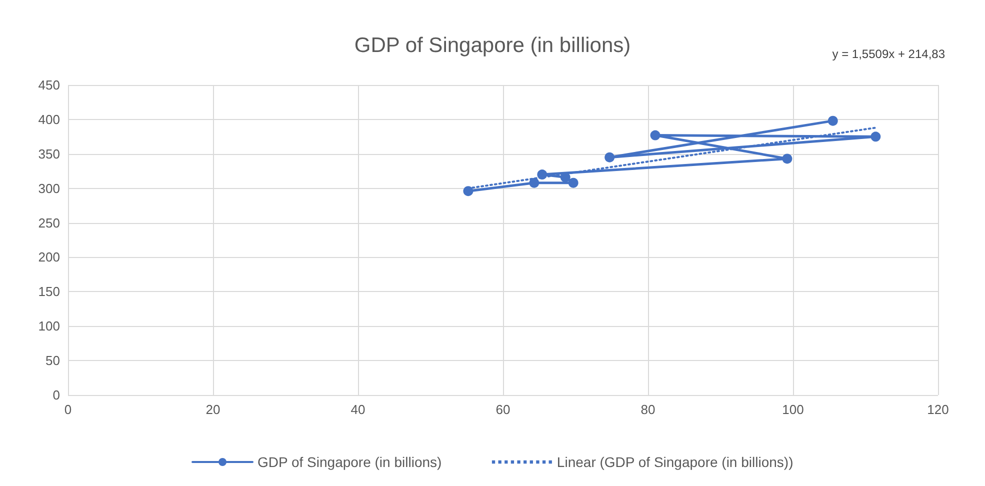 The width and height of the screenshot is (985, 486). What do you see at coordinates (358, 409) in the screenshot?
I see `x-tick-label: 40` at bounding box center [358, 409].